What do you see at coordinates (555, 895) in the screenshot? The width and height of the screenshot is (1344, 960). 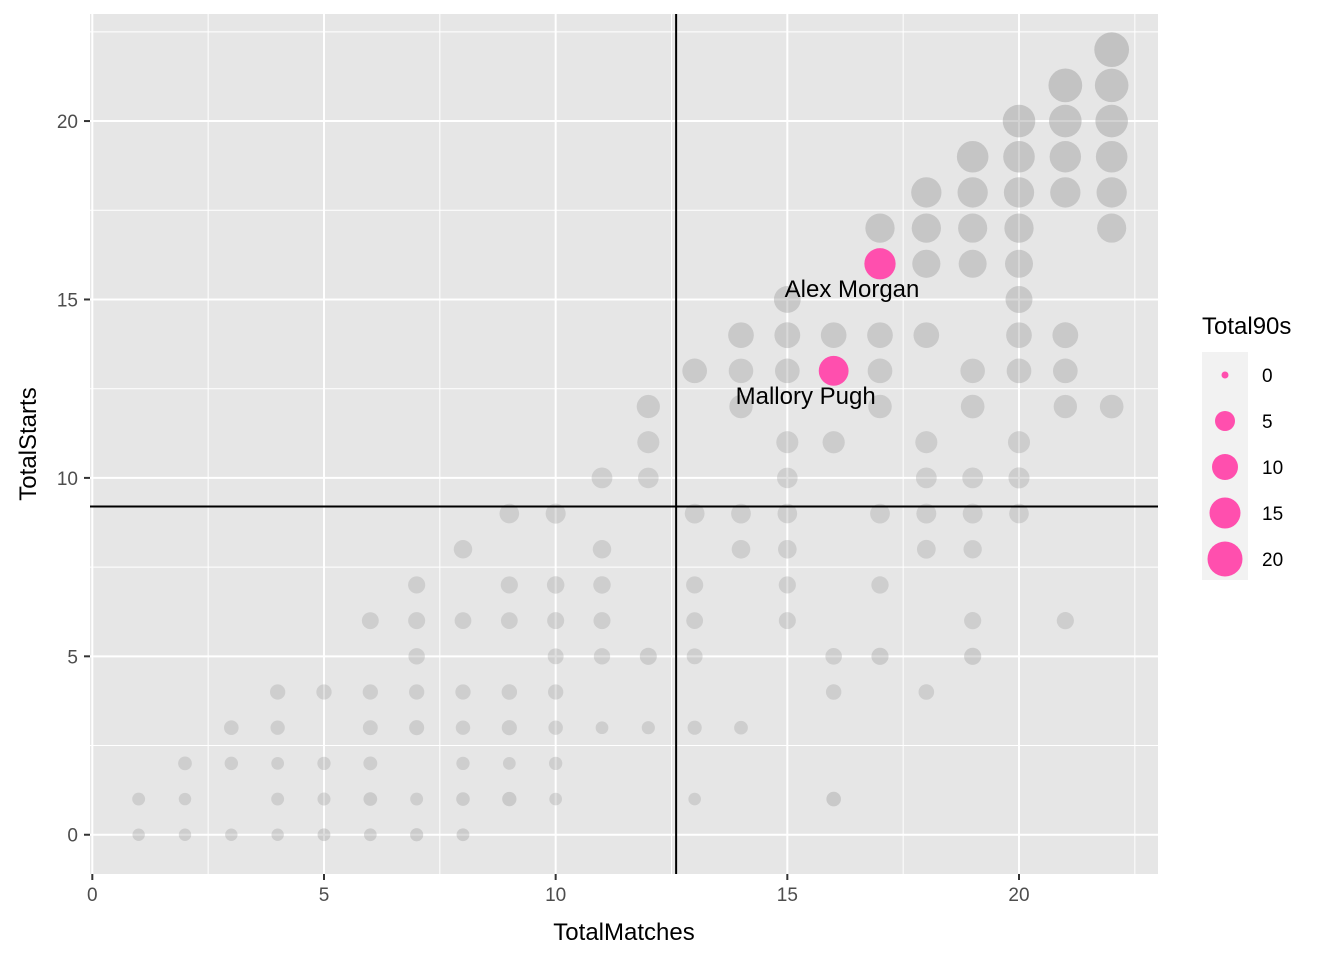 I see `x-tick-label: 10` at bounding box center [555, 895].